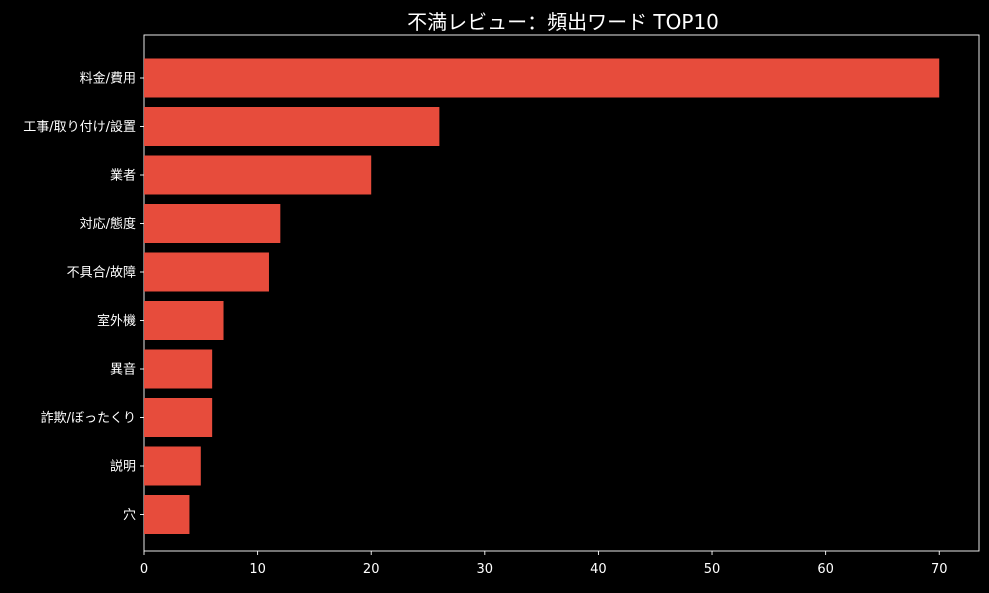 The height and width of the screenshot is (593, 989). What do you see at coordinates (108, 79) in the screenshot?
I see `y-tick-label: 料金/費用` at bounding box center [108, 79].